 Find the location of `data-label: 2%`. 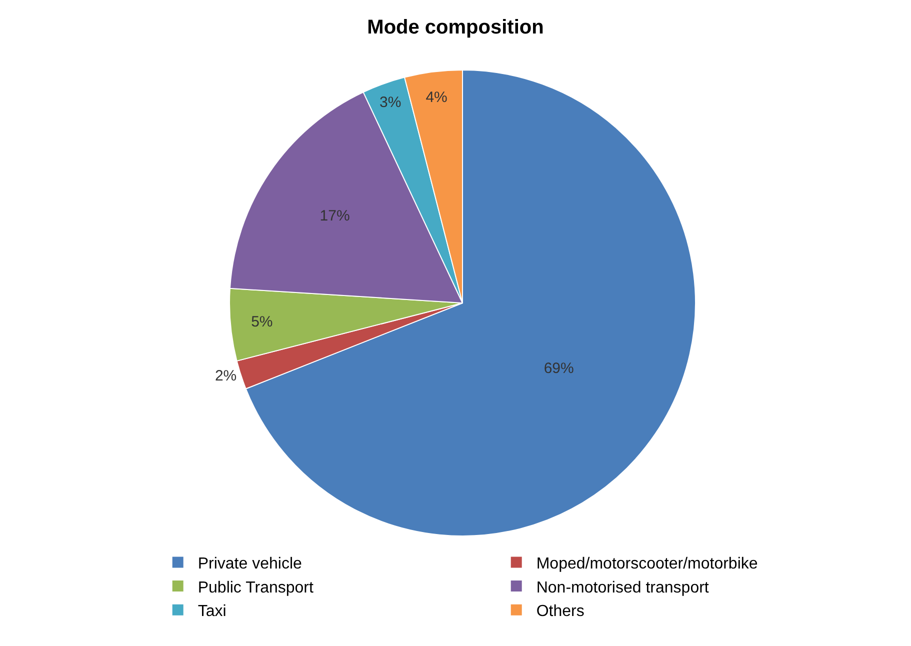

data-label: 2% is located at coordinates (225, 375).